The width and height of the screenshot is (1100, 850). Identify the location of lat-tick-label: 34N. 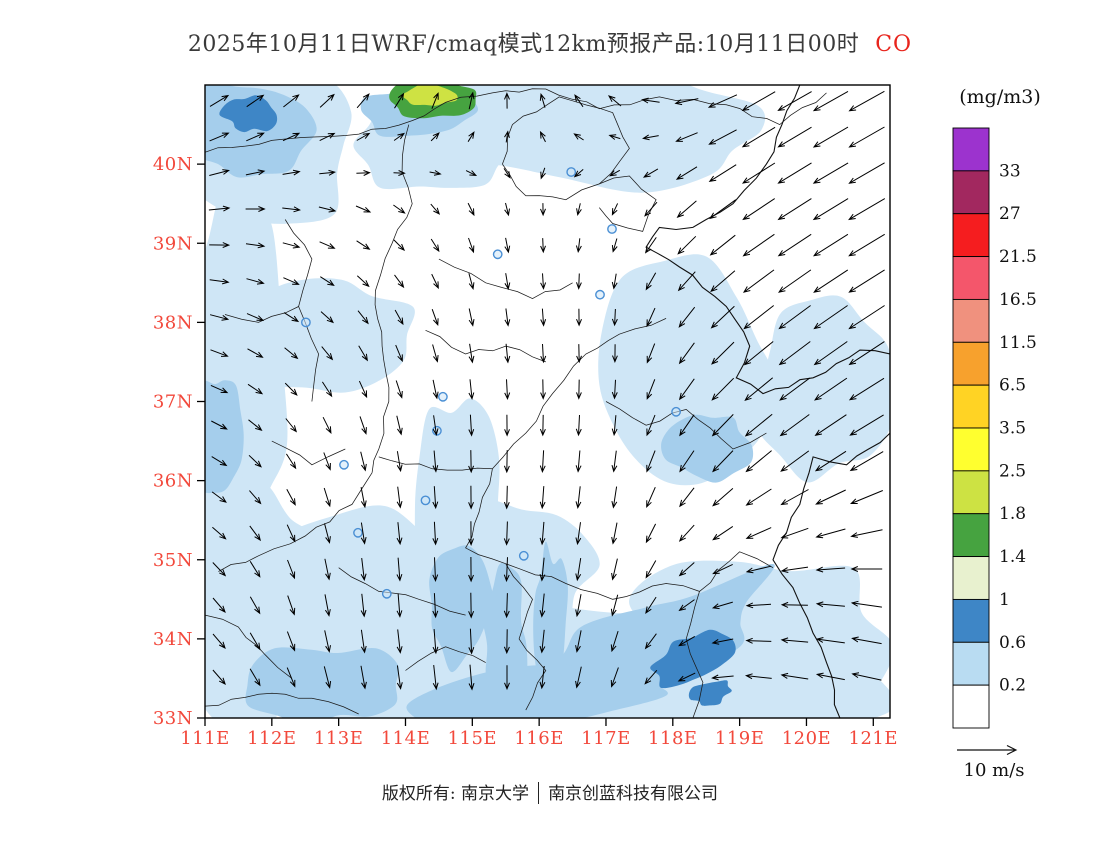
(173, 639).